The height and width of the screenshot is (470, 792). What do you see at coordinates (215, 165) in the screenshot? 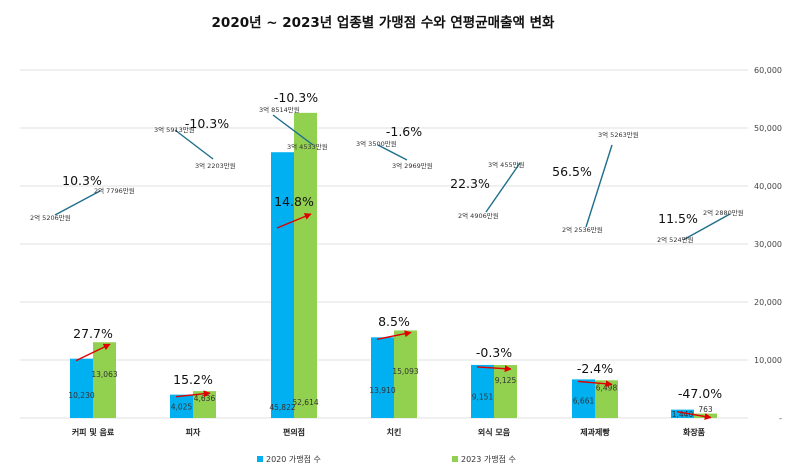
I see `avg-sales-2023-label: 3억 2203만원` at bounding box center [215, 165].